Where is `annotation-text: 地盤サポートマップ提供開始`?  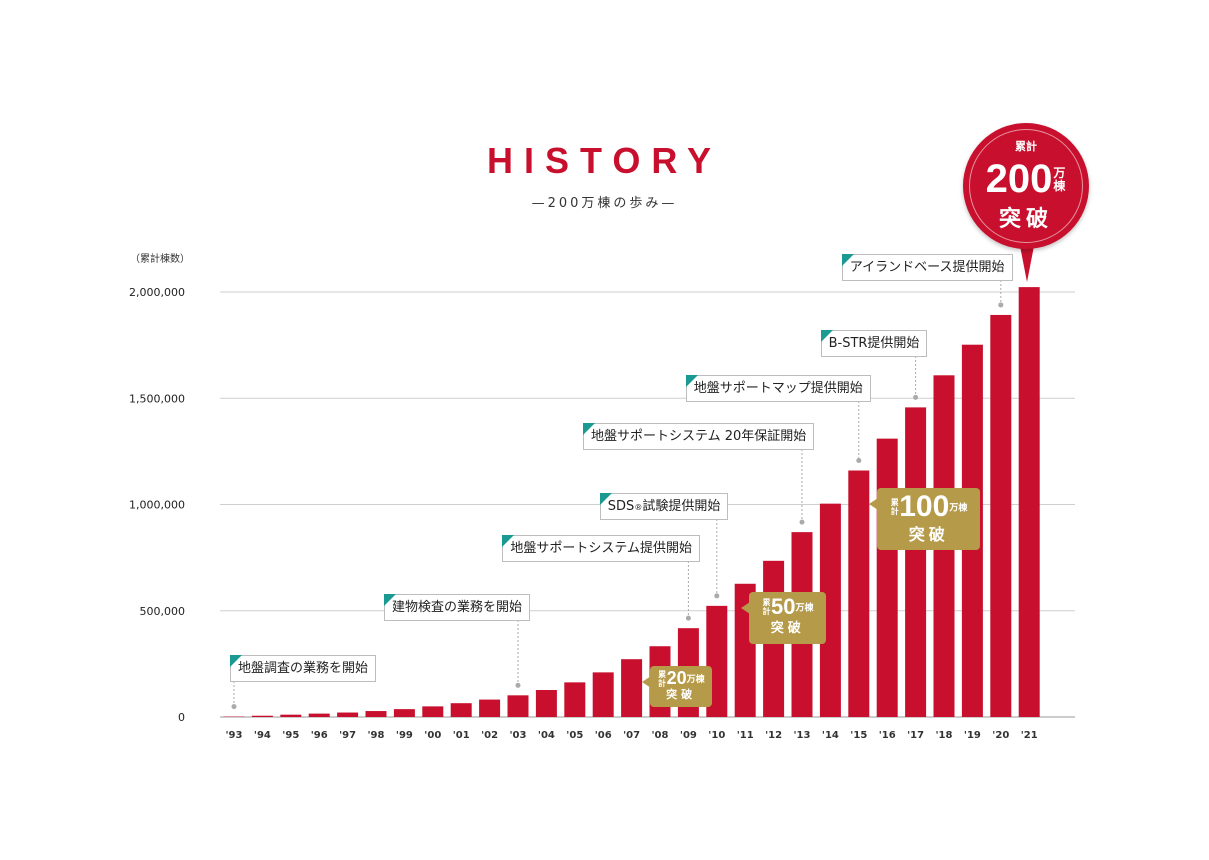 annotation-text: 地盤サポートマップ提供開始 is located at coordinates (778, 388).